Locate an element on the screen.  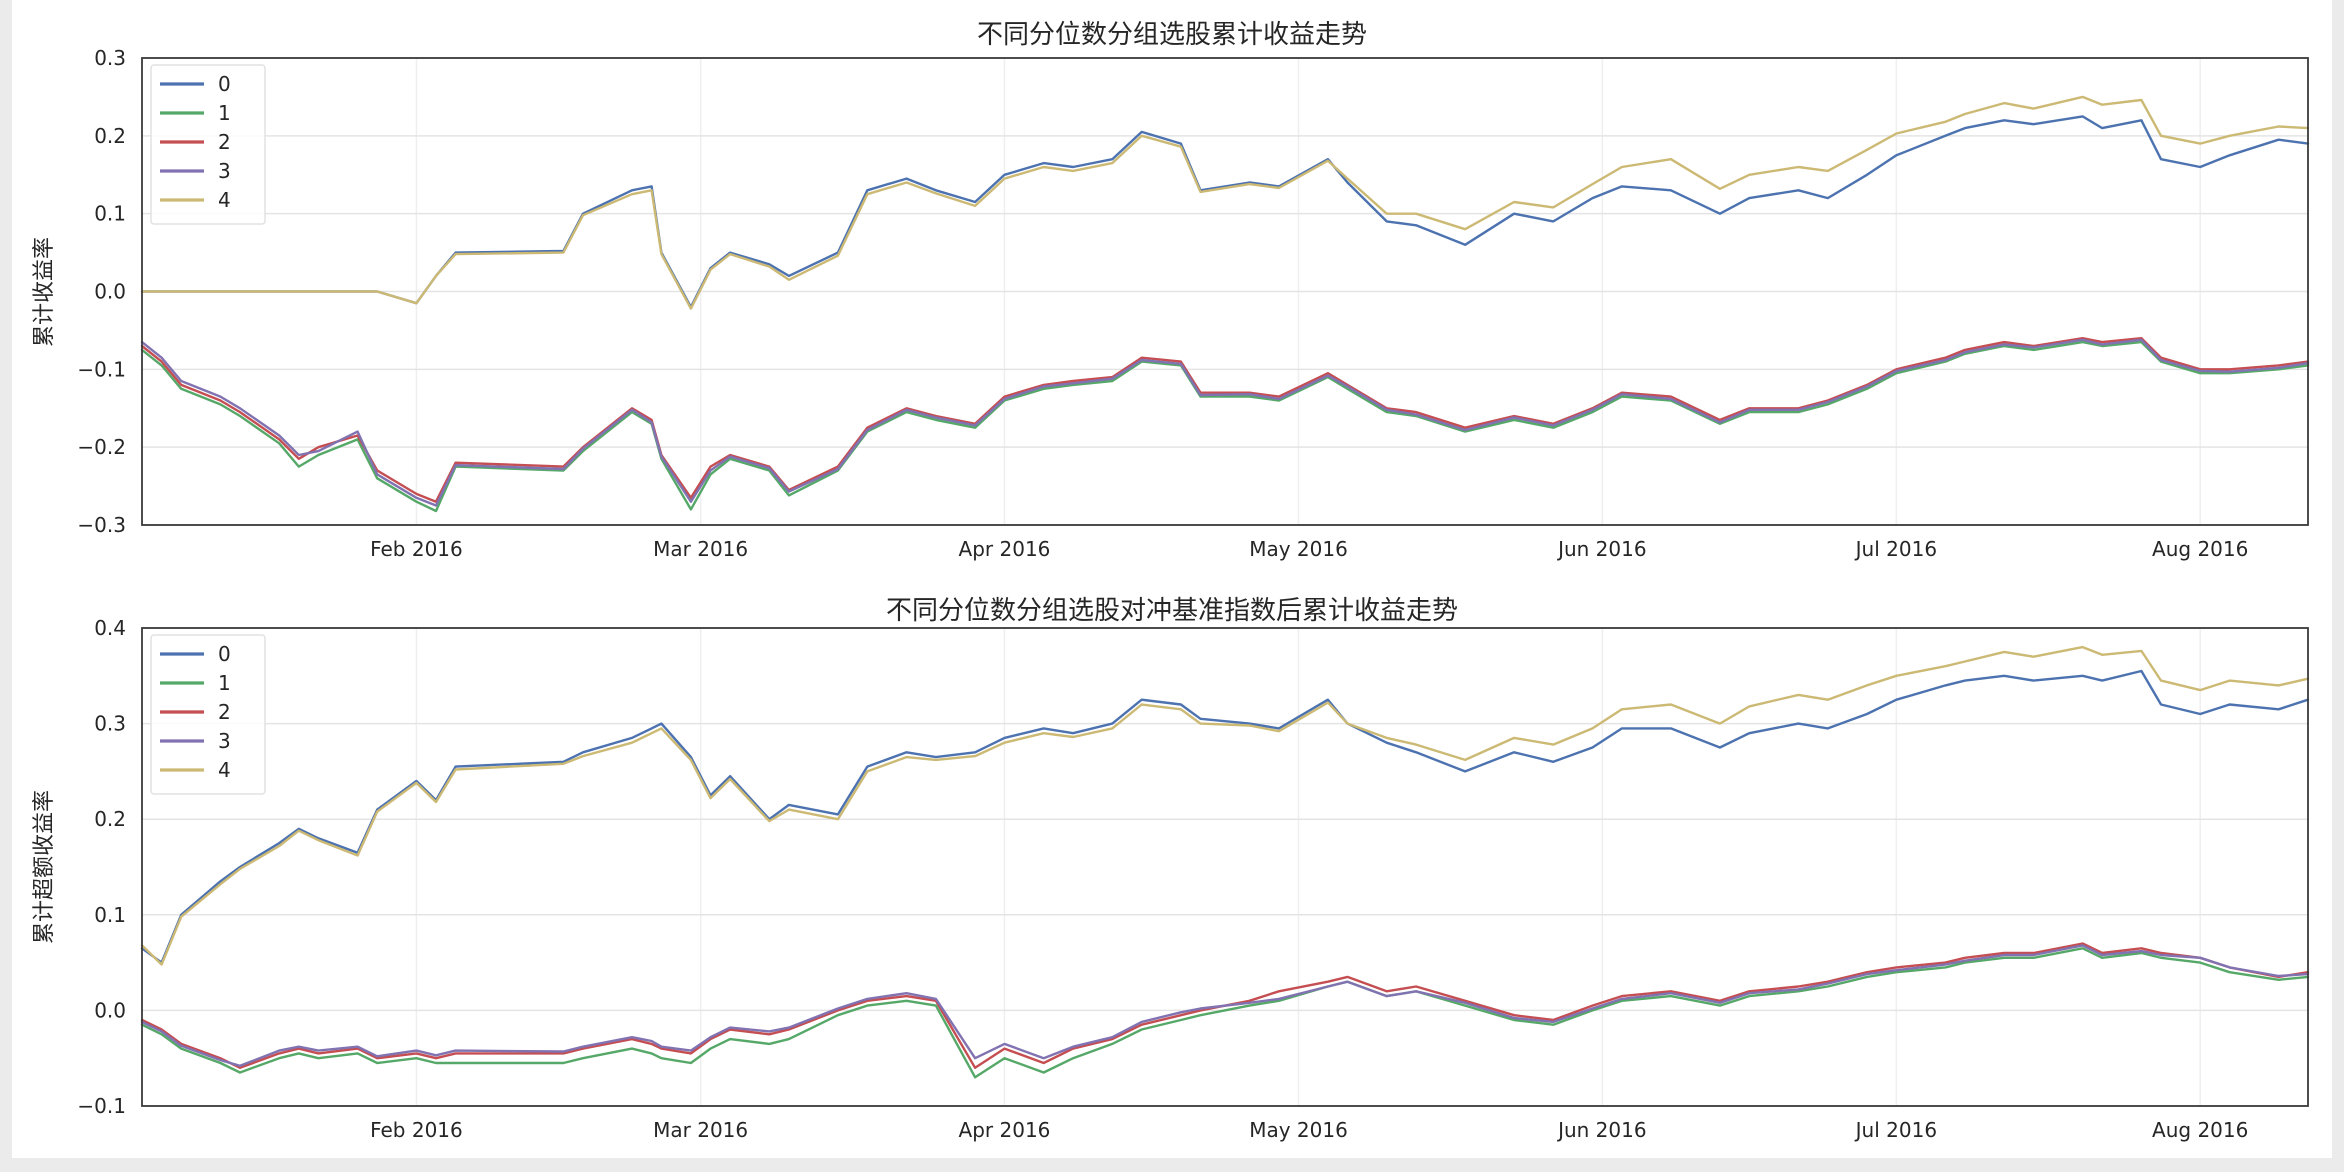
chart-title: 不同分位数分组选股对冲基准指数后累计收益走势 is located at coordinates (1171, 611).